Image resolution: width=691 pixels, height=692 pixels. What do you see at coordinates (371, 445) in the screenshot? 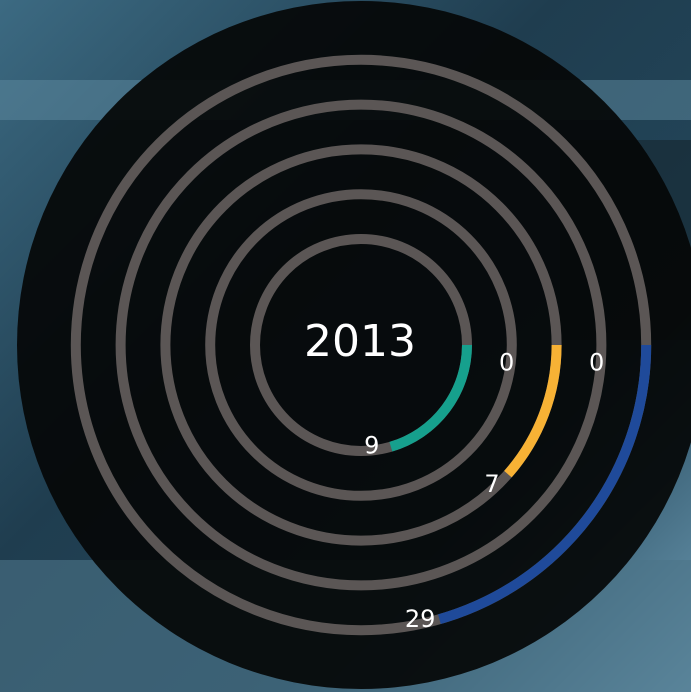
I see `value-label: 9` at bounding box center [371, 445].